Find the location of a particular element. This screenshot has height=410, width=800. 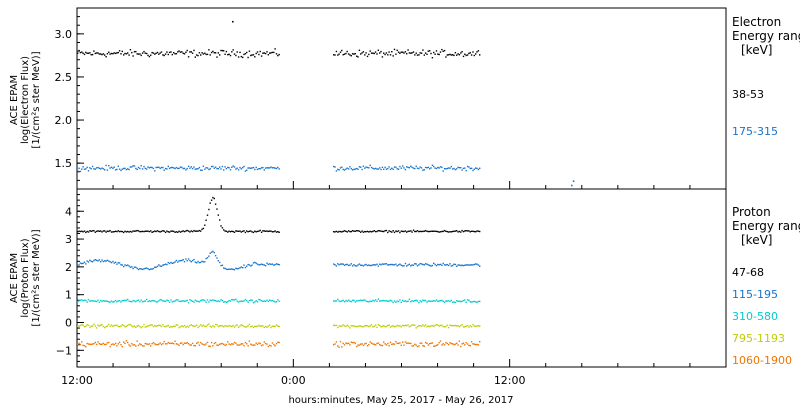

y-tick-label: 2 is located at coordinates (68, 267).